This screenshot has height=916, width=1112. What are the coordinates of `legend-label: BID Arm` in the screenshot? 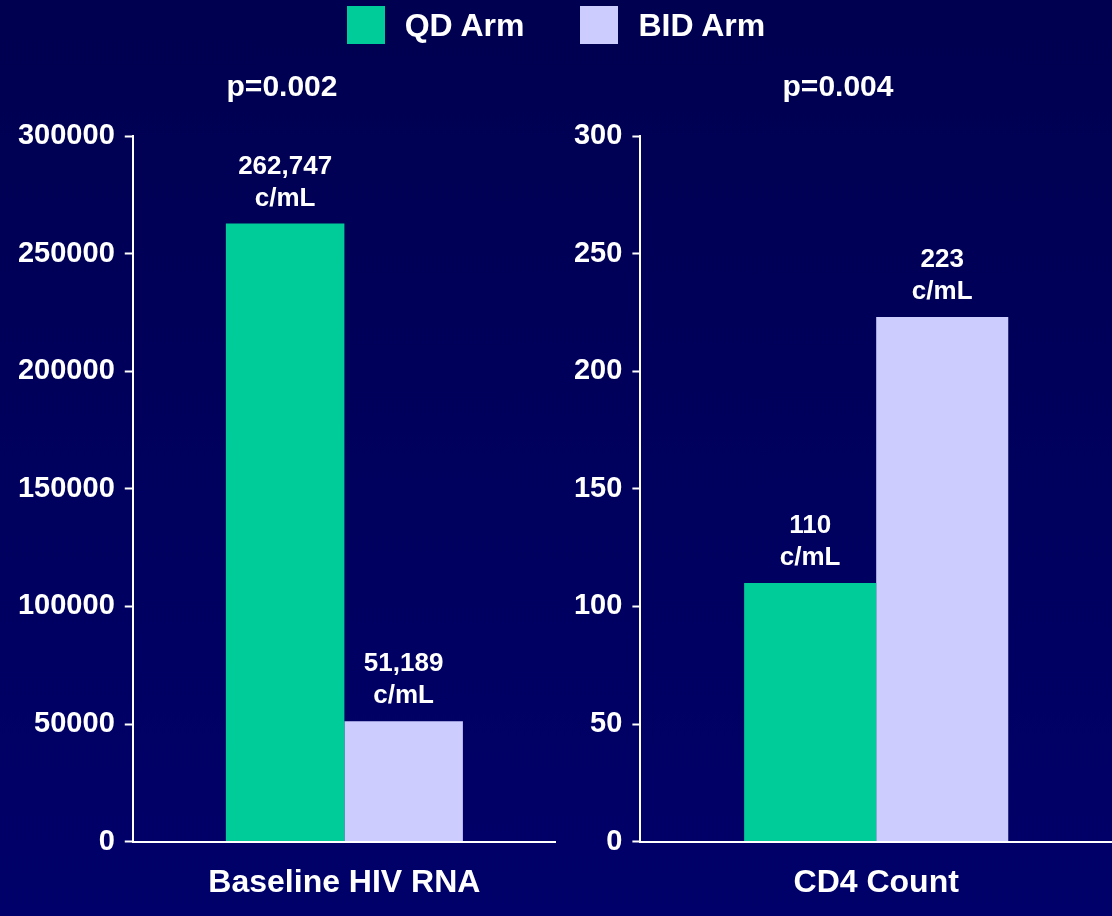 It's located at (702, 25).